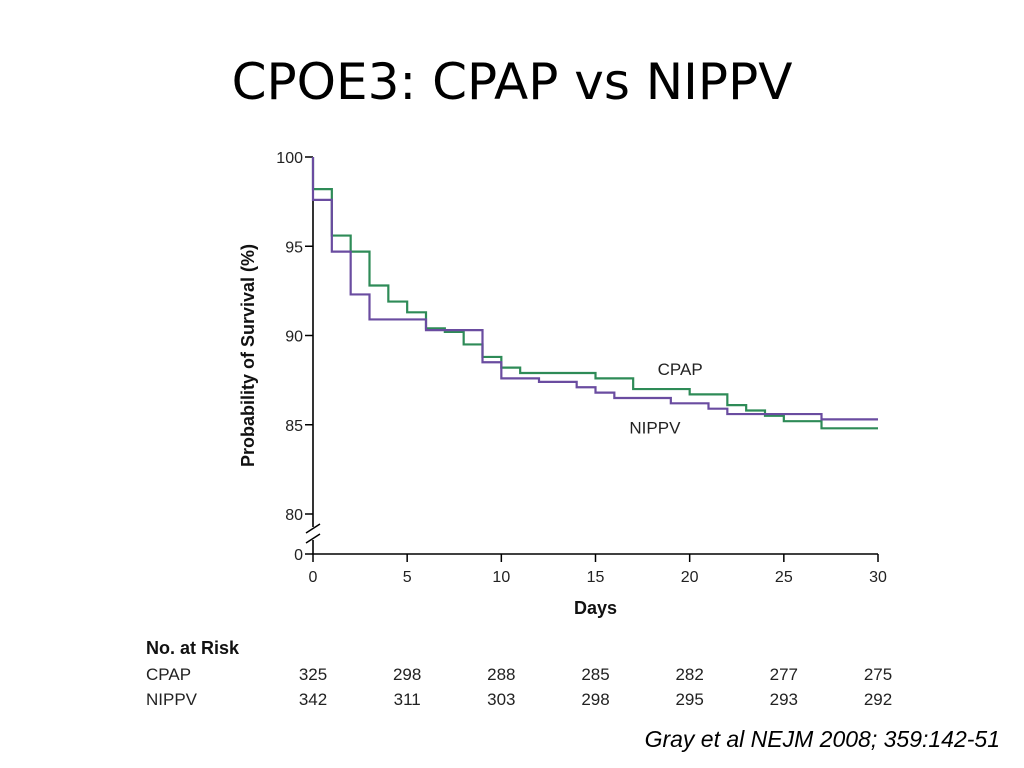 This screenshot has width=1024, height=768. I want to click on risk-table-title: No. at Risk, so click(193, 648).